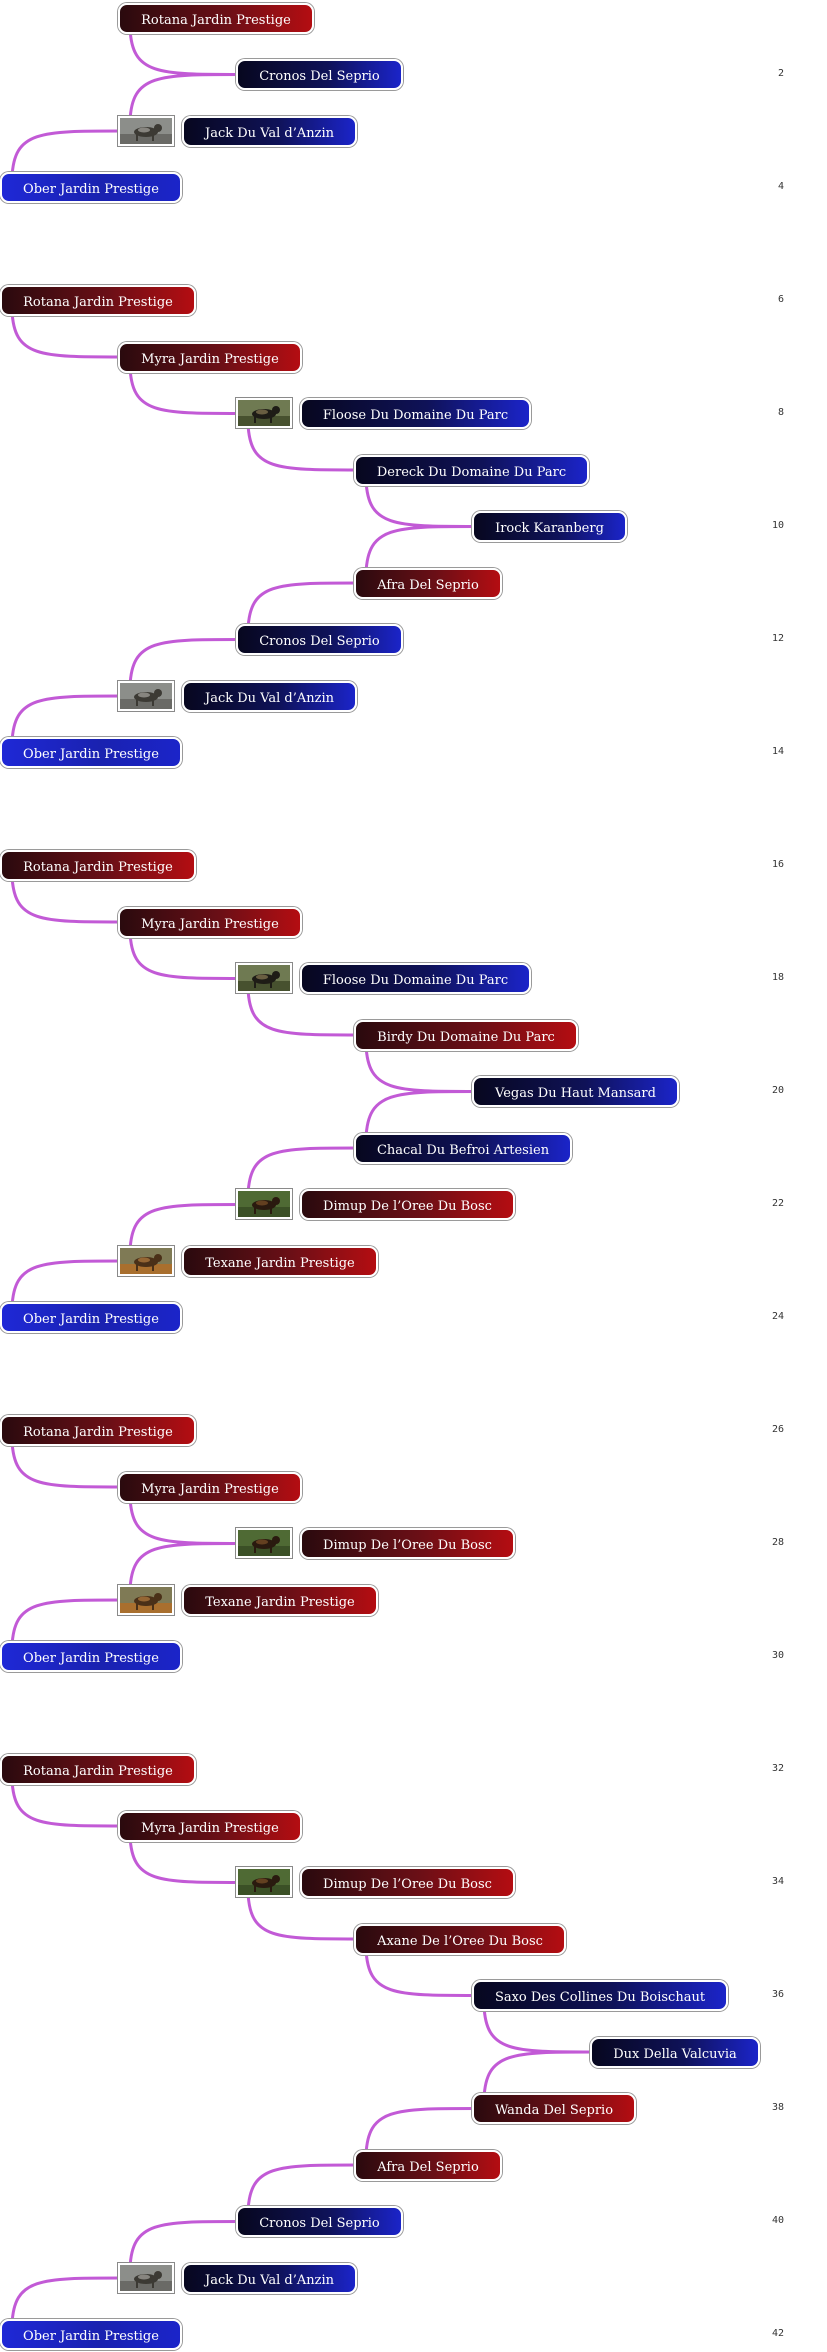 This screenshot has width=827, height=2352. Describe the element at coordinates (471, 470) in the screenshot. I see `pedigree-node: Dereck Du Domaine Du Parc` at that location.